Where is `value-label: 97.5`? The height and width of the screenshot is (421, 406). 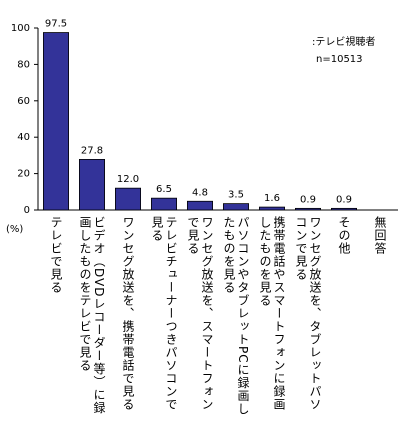 value-label: 97.5 is located at coordinates (56, 24).